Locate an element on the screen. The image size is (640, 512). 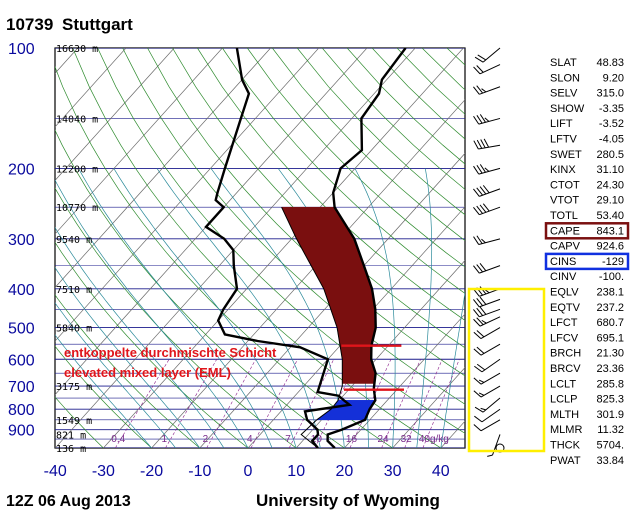
index-value-cape: 843.1 is located at coordinates (610, 231).